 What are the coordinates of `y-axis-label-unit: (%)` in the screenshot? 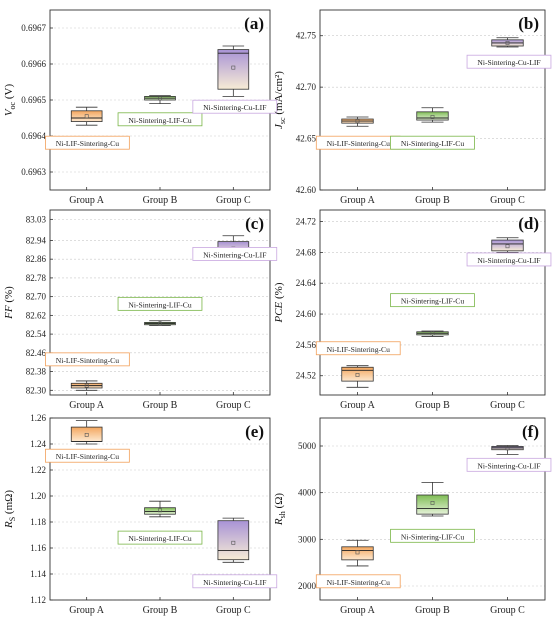 It's located at (9, 296).